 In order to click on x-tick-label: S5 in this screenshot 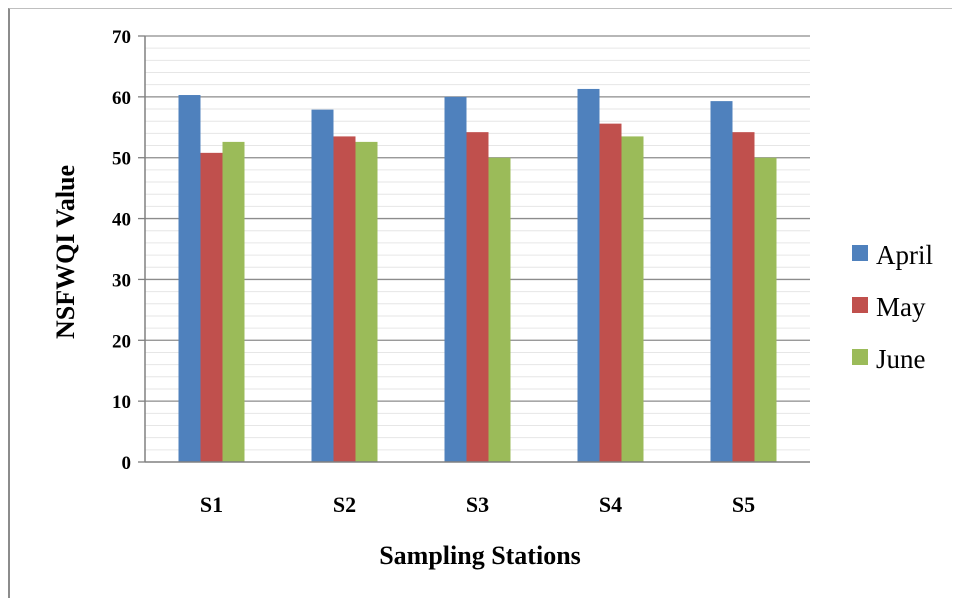, I will do `click(743, 504)`.